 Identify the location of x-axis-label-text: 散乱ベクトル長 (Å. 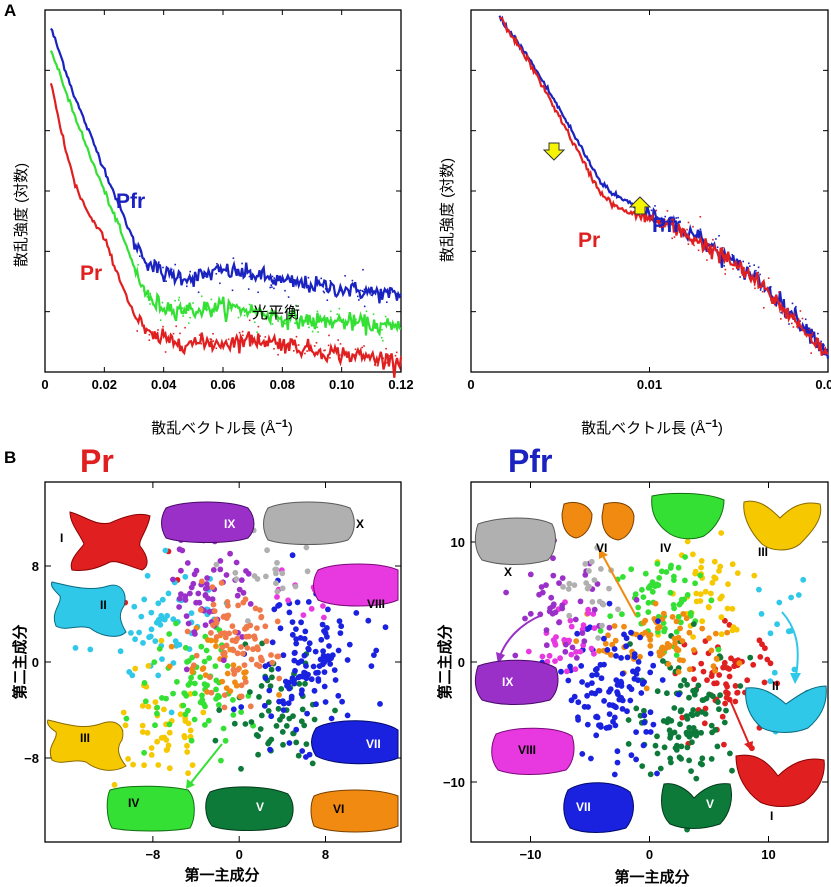
(213, 428).